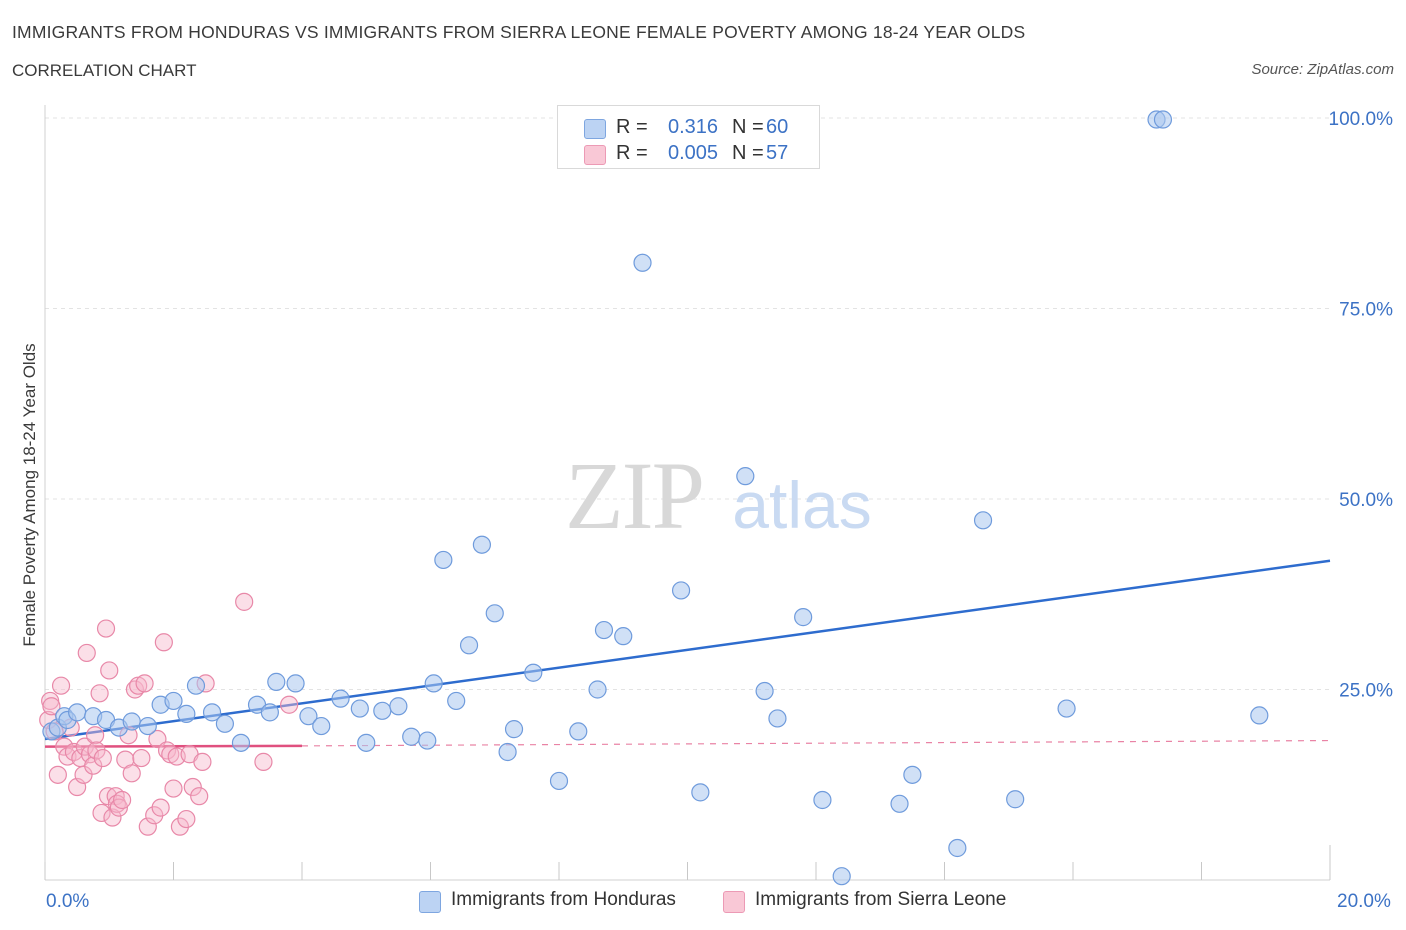 Image resolution: width=1406 pixels, height=930 pixels. What do you see at coordinates (563, 899) in the screenshot?
I see `bottom-legend-label: Immigrants from Honduras` at bounding box center [563, 899].